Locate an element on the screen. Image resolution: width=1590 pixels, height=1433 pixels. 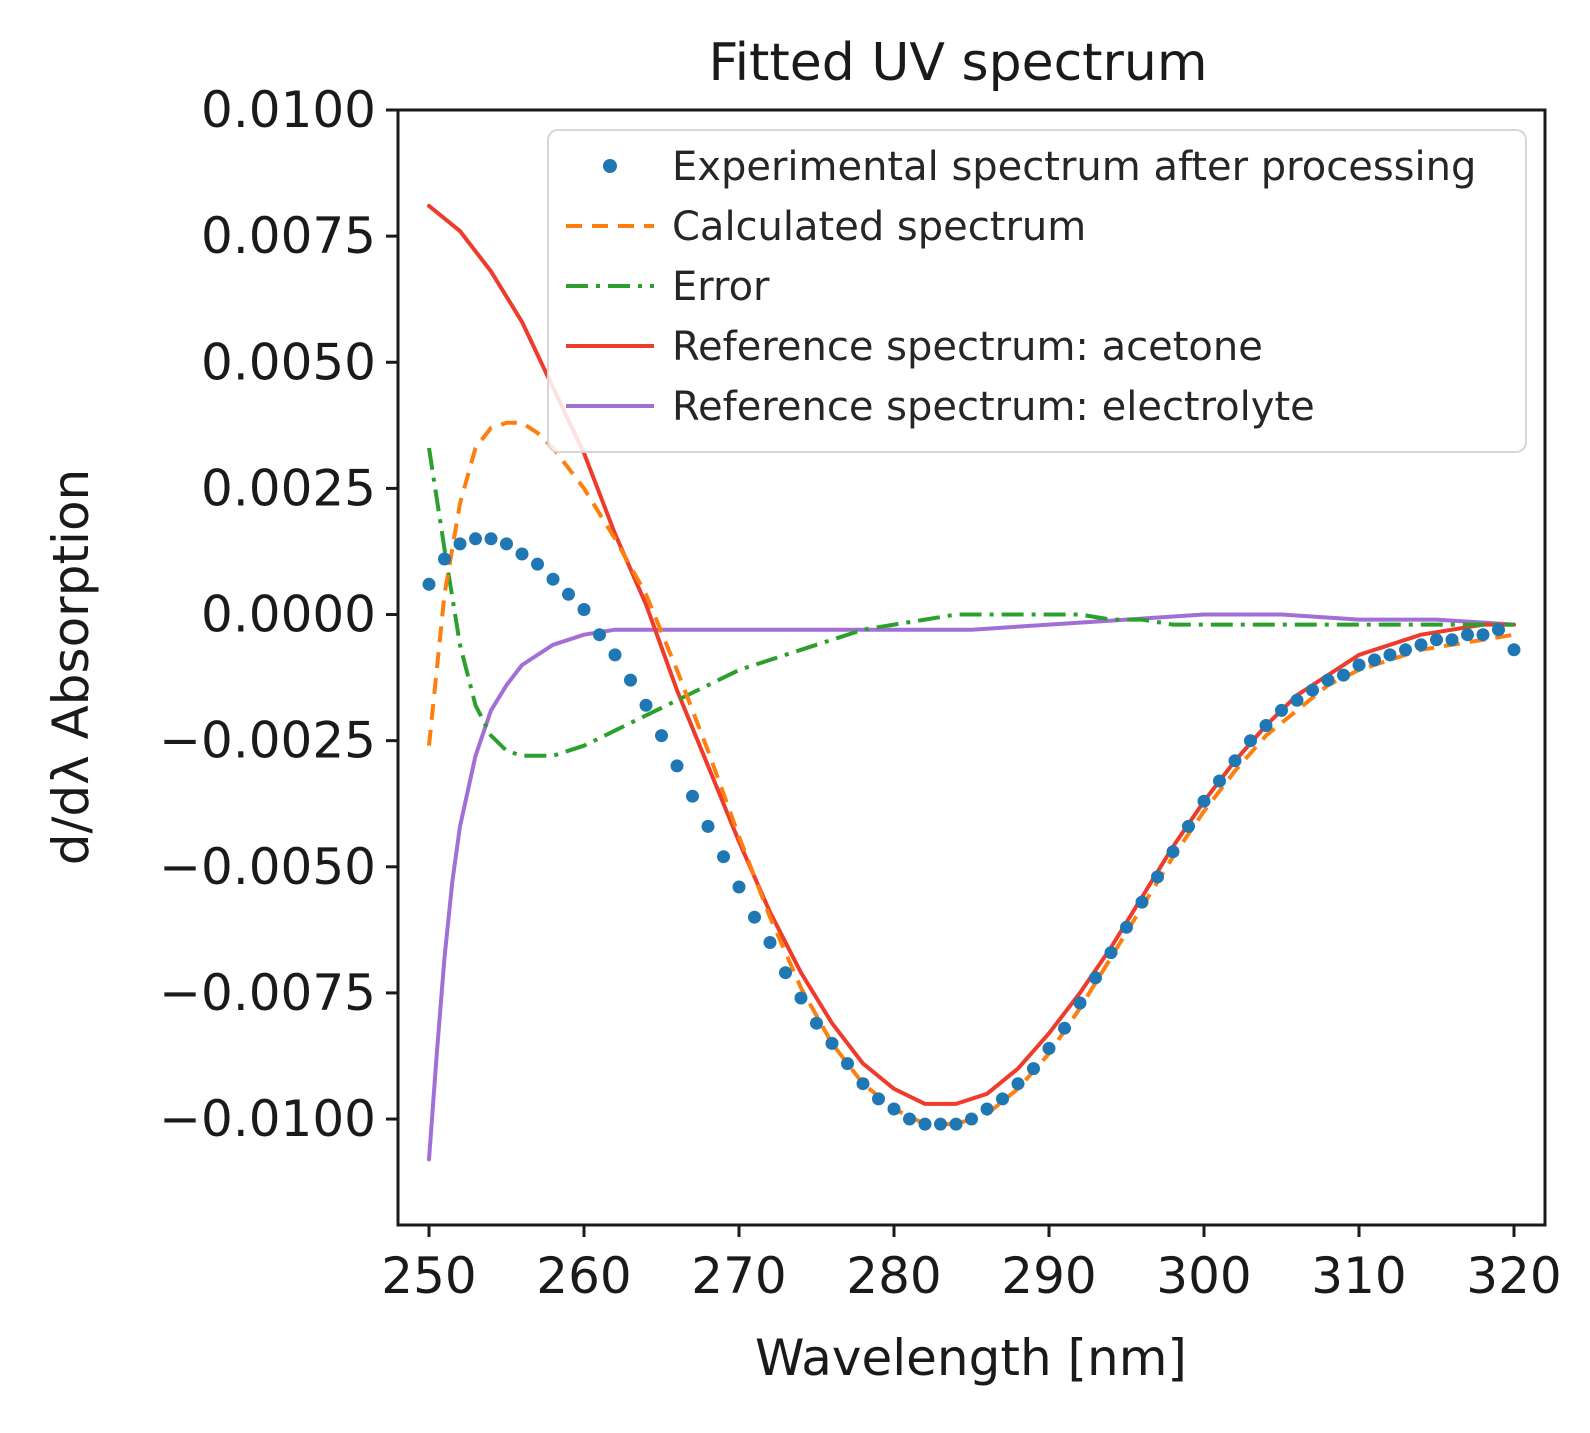
x-tick-label: 320 is located at coordinates (1513, 1276).